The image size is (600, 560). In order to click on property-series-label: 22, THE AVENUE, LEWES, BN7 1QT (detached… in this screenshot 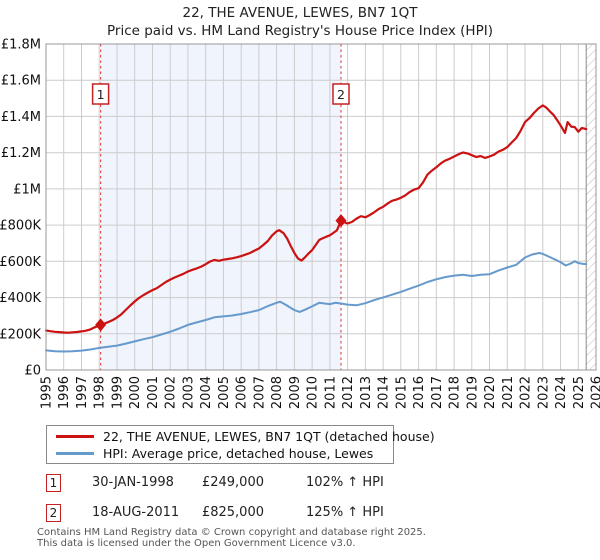, I will do `click(269, 436)`.